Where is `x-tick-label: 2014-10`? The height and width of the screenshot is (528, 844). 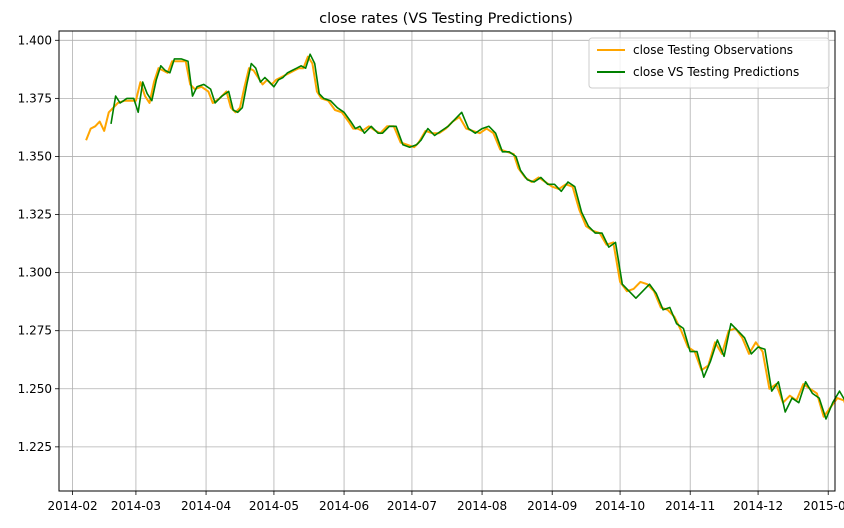
x-tick-label: 2014-10 is located at coordinates (620, 506).